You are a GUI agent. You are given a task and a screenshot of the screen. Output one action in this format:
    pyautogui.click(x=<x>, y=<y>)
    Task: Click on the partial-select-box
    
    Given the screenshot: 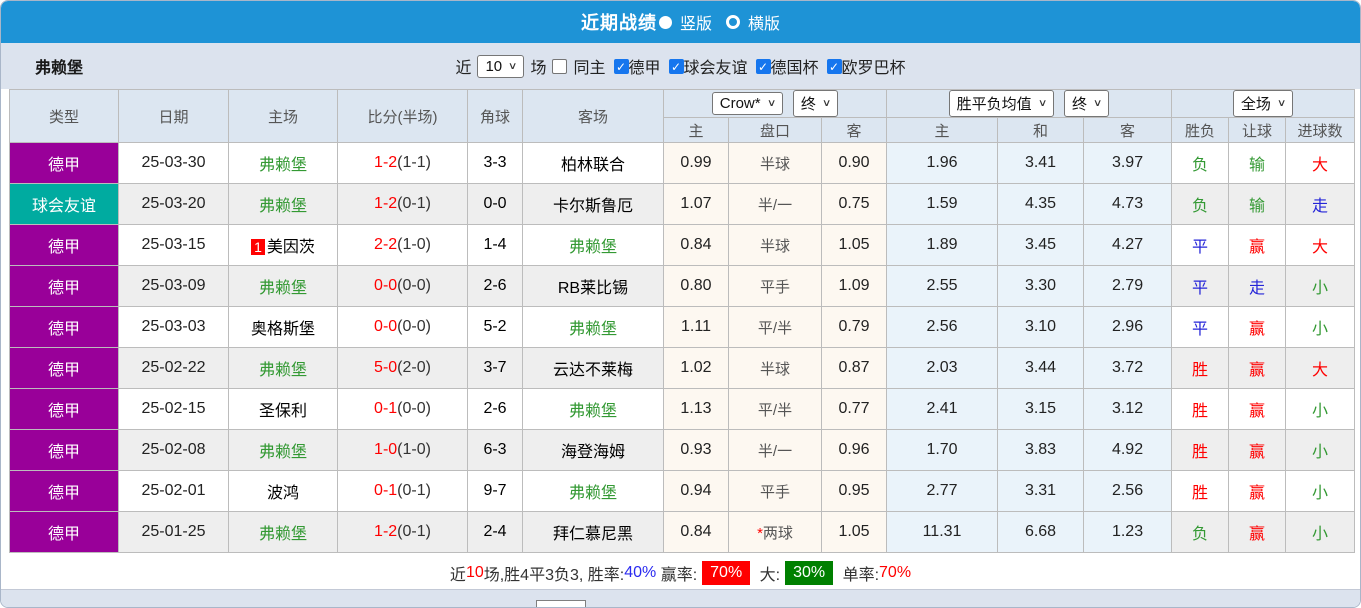 What is the action you would take?
    pyautogui.click(x=561, y=603)
    